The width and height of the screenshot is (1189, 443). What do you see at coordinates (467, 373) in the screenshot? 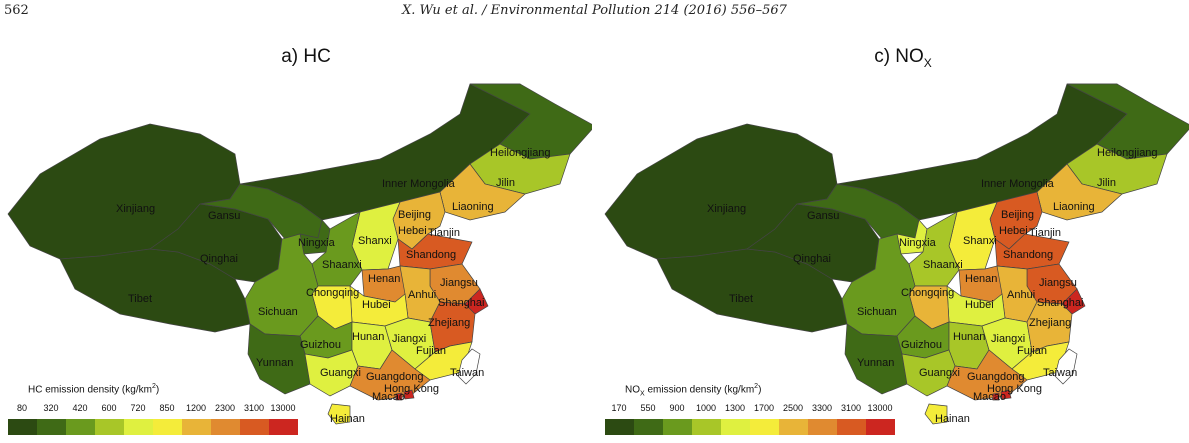
I see `label-taiwan: Taiwan` at bounding box center [467, 373].